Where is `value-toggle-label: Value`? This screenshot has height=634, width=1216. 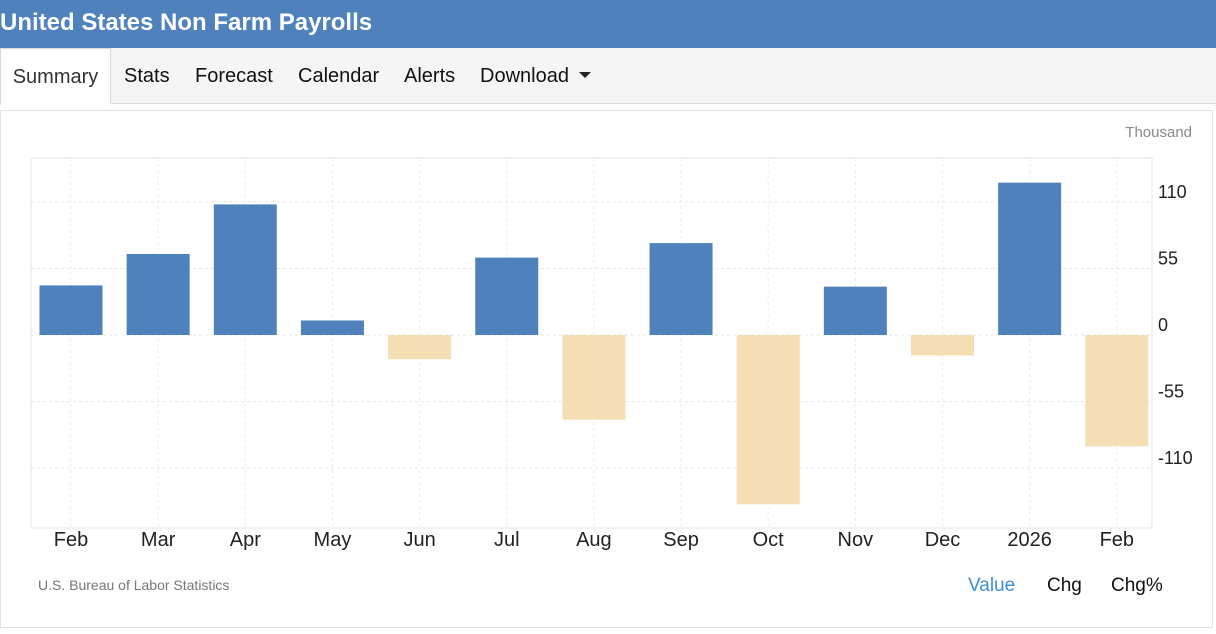 value-toggle-label: Value is located at coordinates (992, 585).